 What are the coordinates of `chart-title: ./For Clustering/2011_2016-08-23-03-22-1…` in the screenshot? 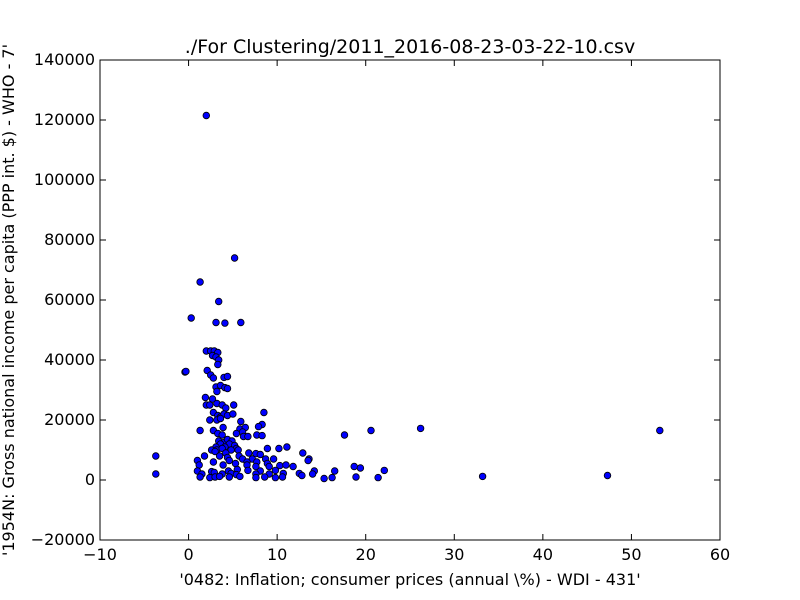 It's located at (410, 47).